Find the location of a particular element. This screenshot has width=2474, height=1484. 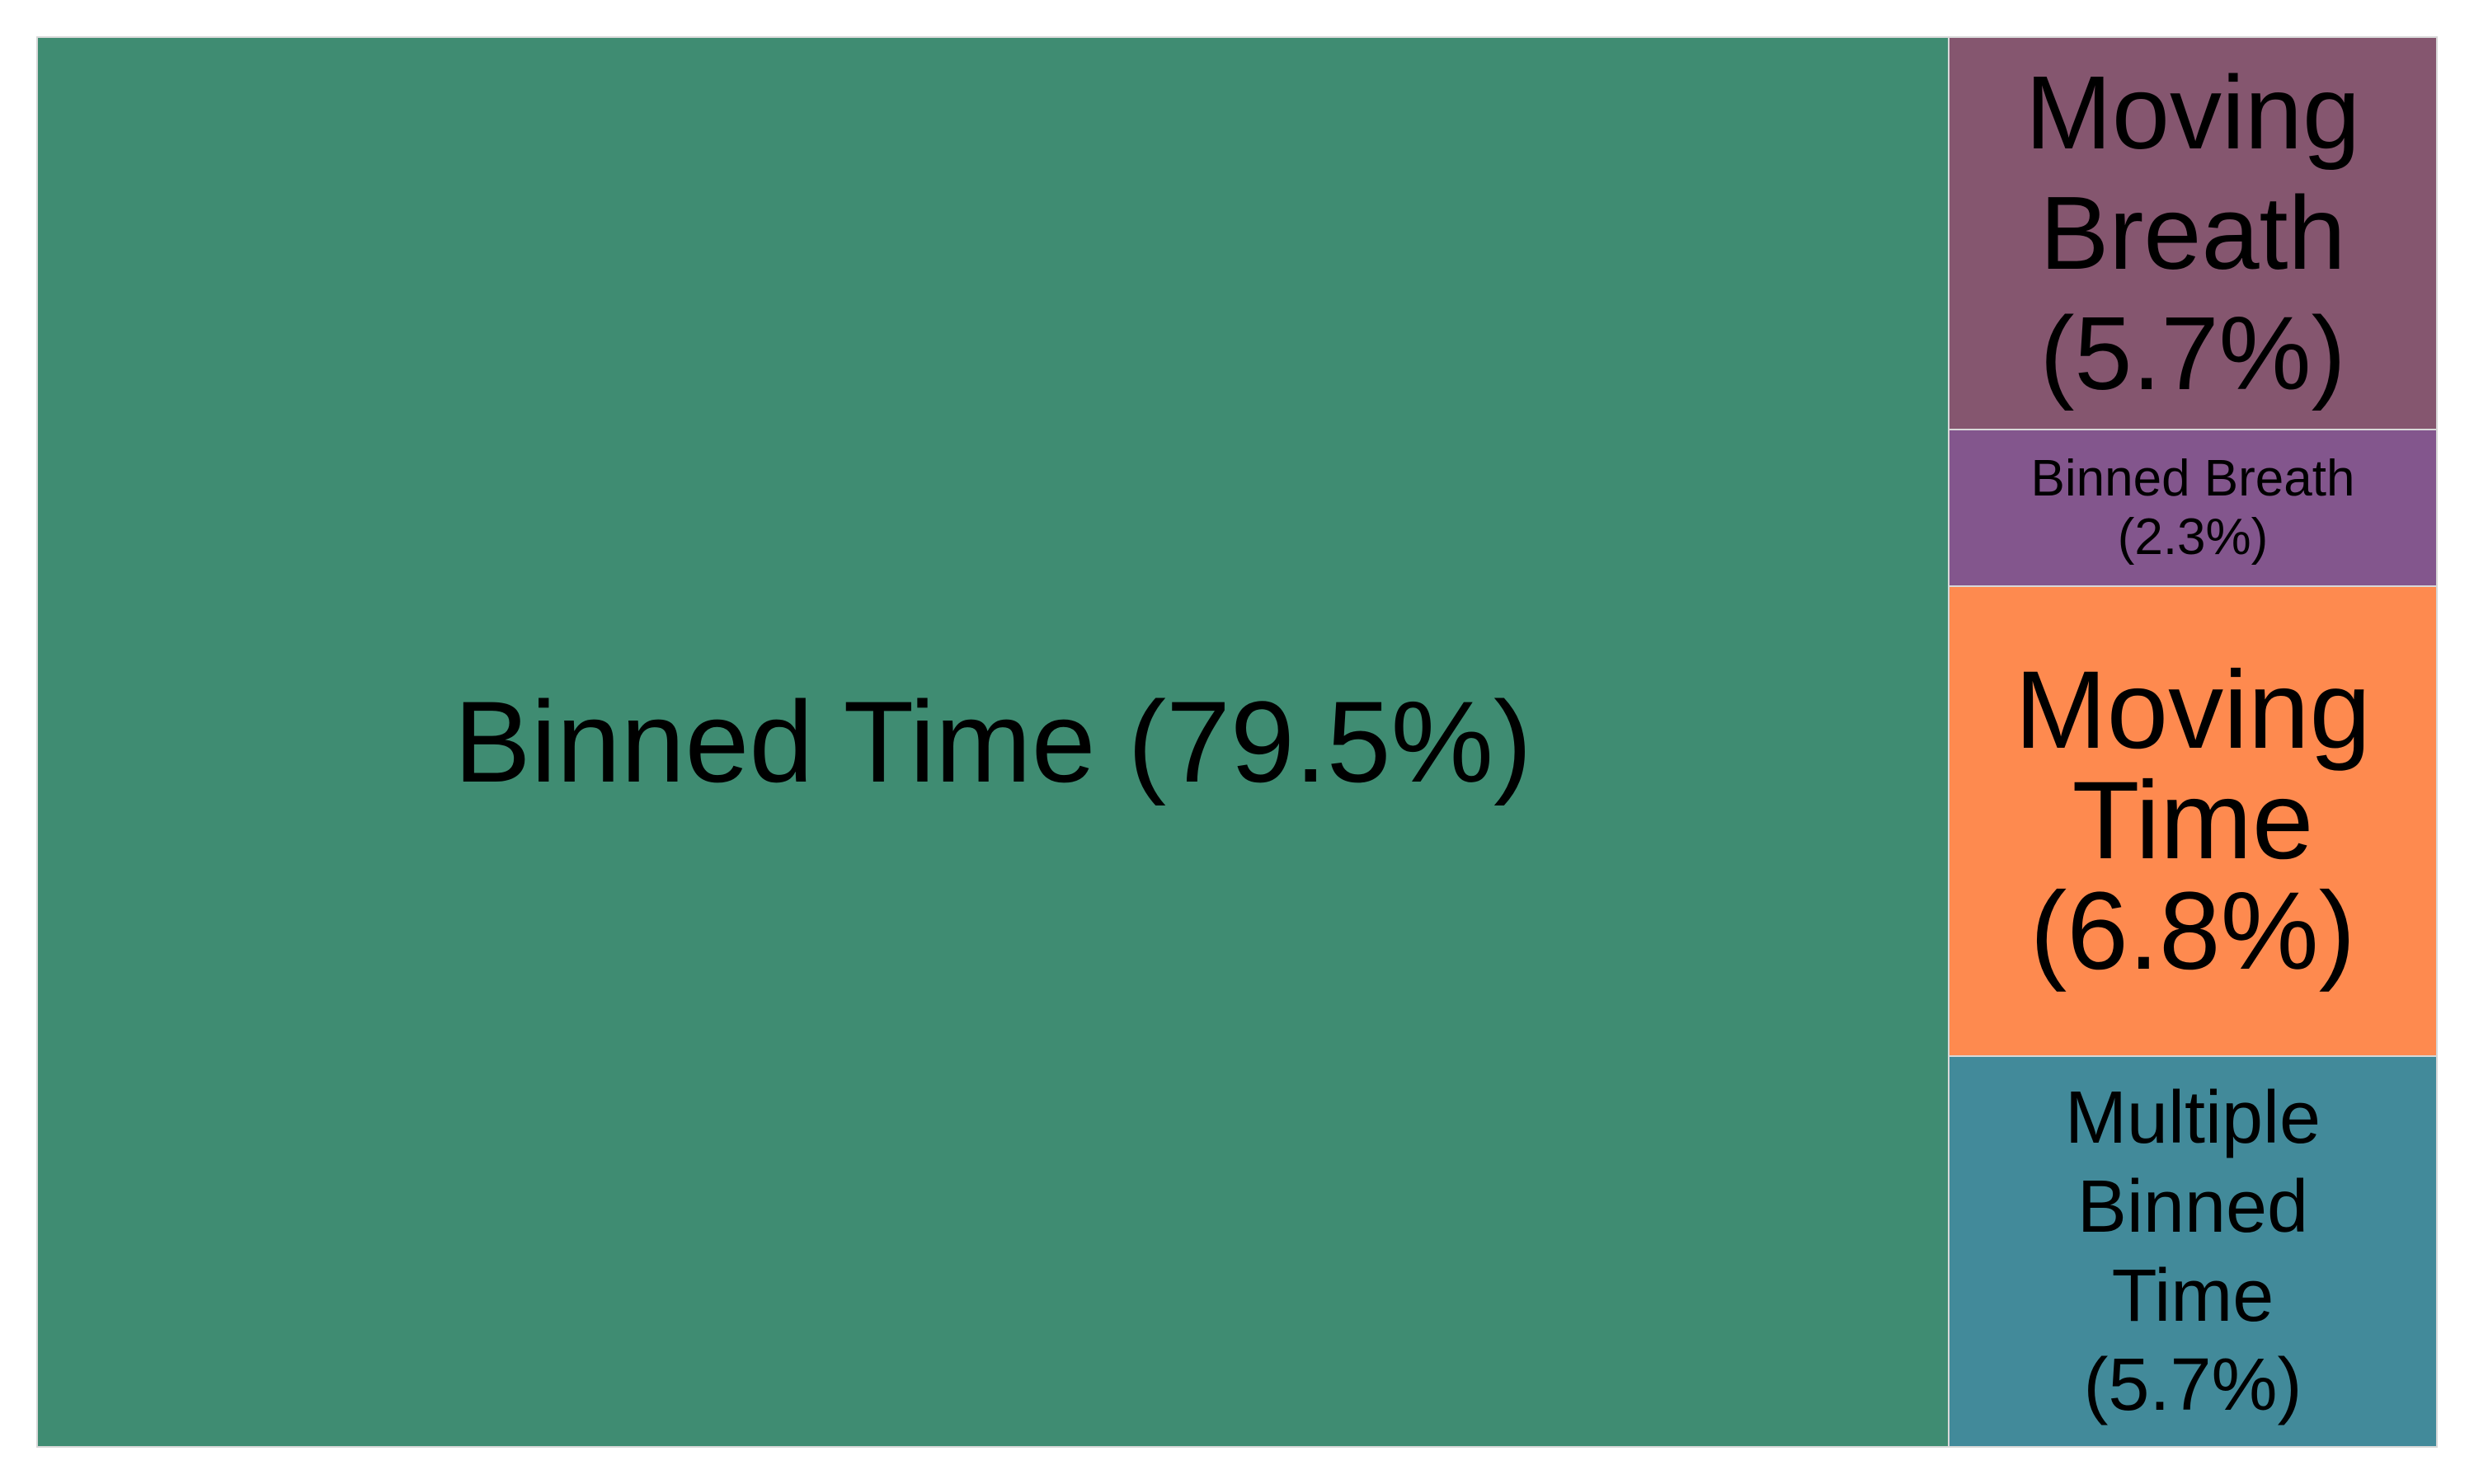

tile-label-multiple-binned-time: Multiple Binned Time (5.7%) is located at coordinates (2193, 1251).